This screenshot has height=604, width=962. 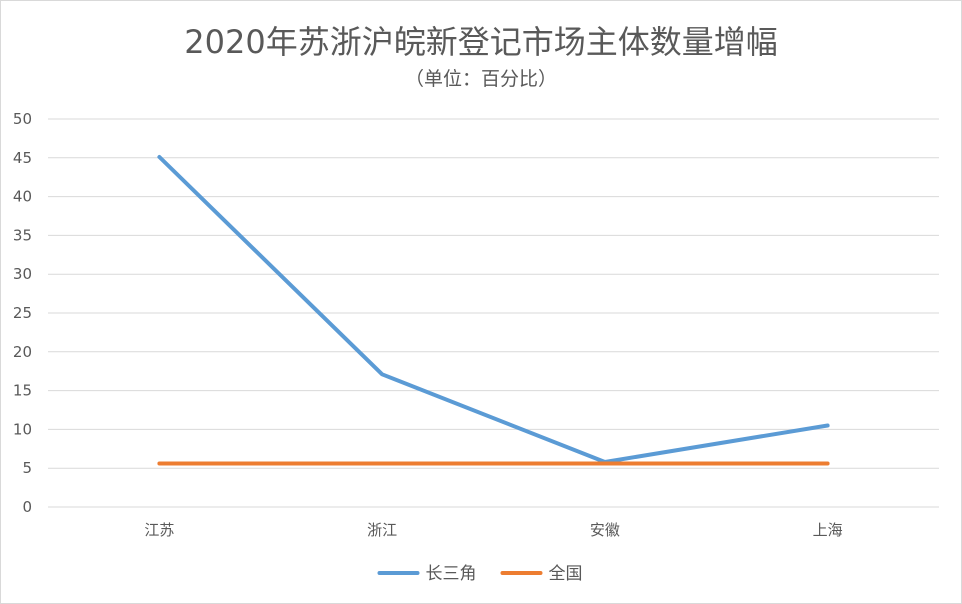 What do you see at coordinates (493, 530) in the screenshot?
I see `x-axis-tick-labels: 江苏 浙江 安徽 上海` at bounding box center [493, 530].